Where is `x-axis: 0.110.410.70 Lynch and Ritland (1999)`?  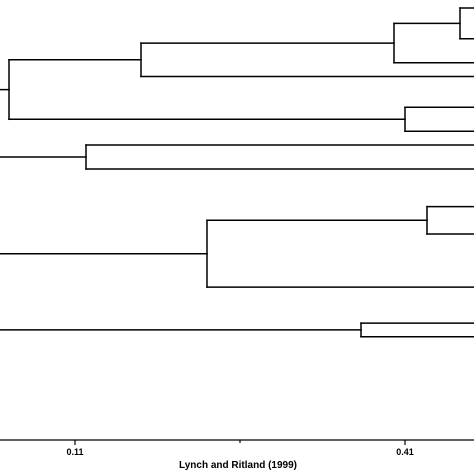 x-axis: 0.110.410.70 Lynch and Ritland (1999) is located at coordinates (237, 455).